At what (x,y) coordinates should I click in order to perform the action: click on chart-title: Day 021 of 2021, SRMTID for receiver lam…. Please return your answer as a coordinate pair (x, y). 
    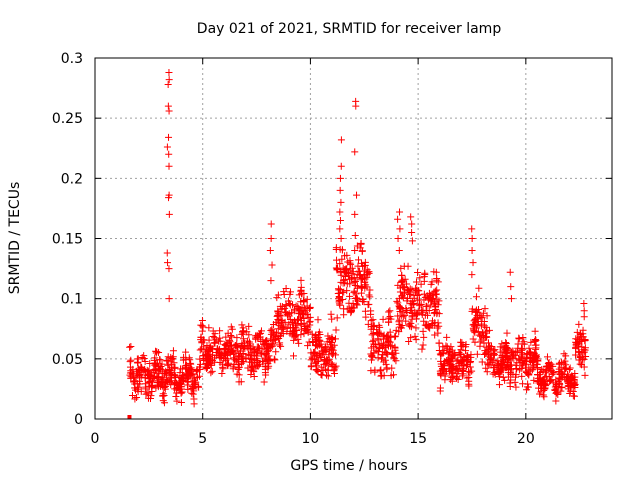
    Looking at the image, I should click on (349, 29).